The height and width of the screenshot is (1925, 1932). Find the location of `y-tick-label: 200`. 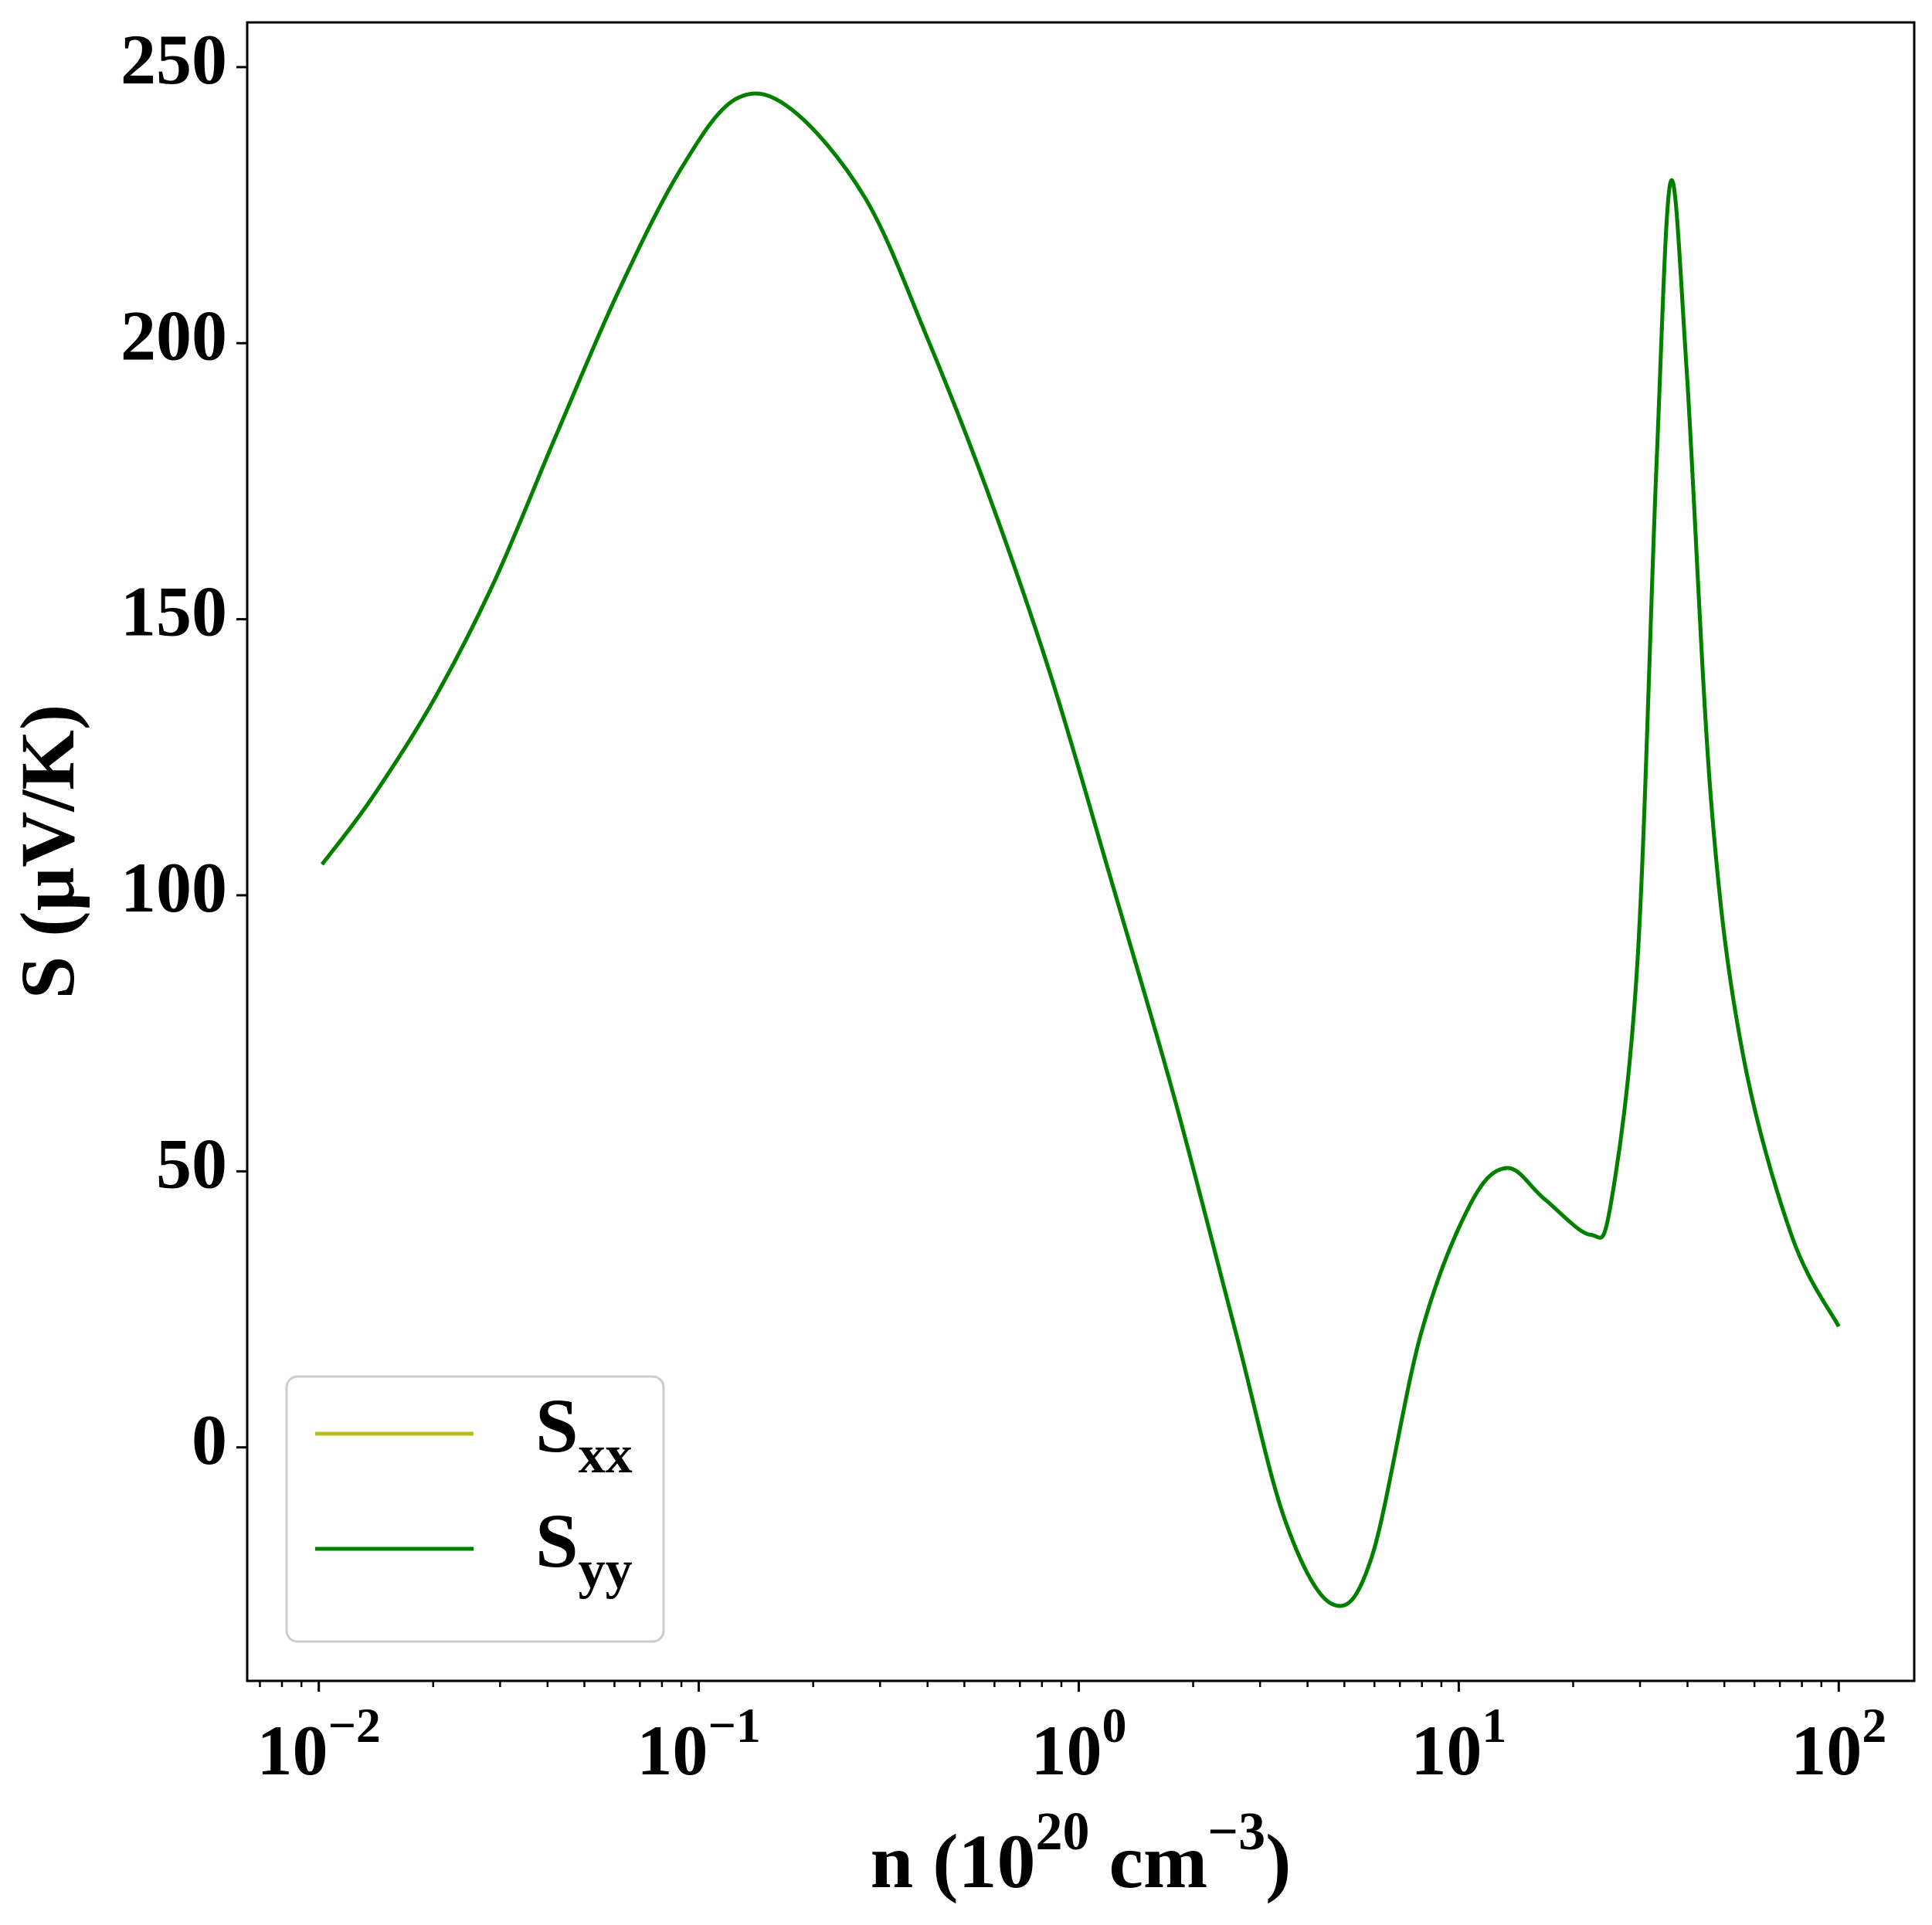

y-tick-label: 200 is located at coordinates (174, 335).